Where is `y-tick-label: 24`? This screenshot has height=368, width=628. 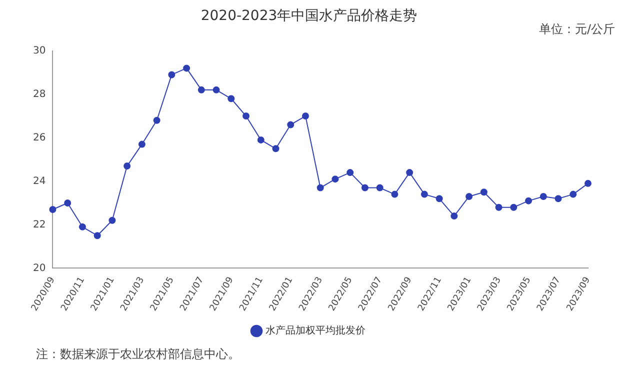 y-tick-label: 24 is located at coordinates (39, 181).